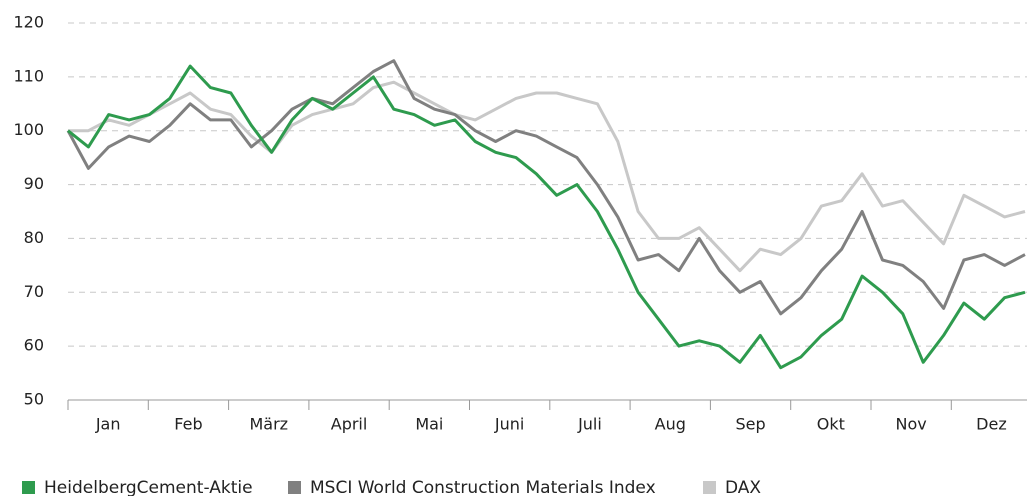 The height and width of the screenshot is (496, 1027). I want to click on x-tick-label: Aug, so click(670, 424).